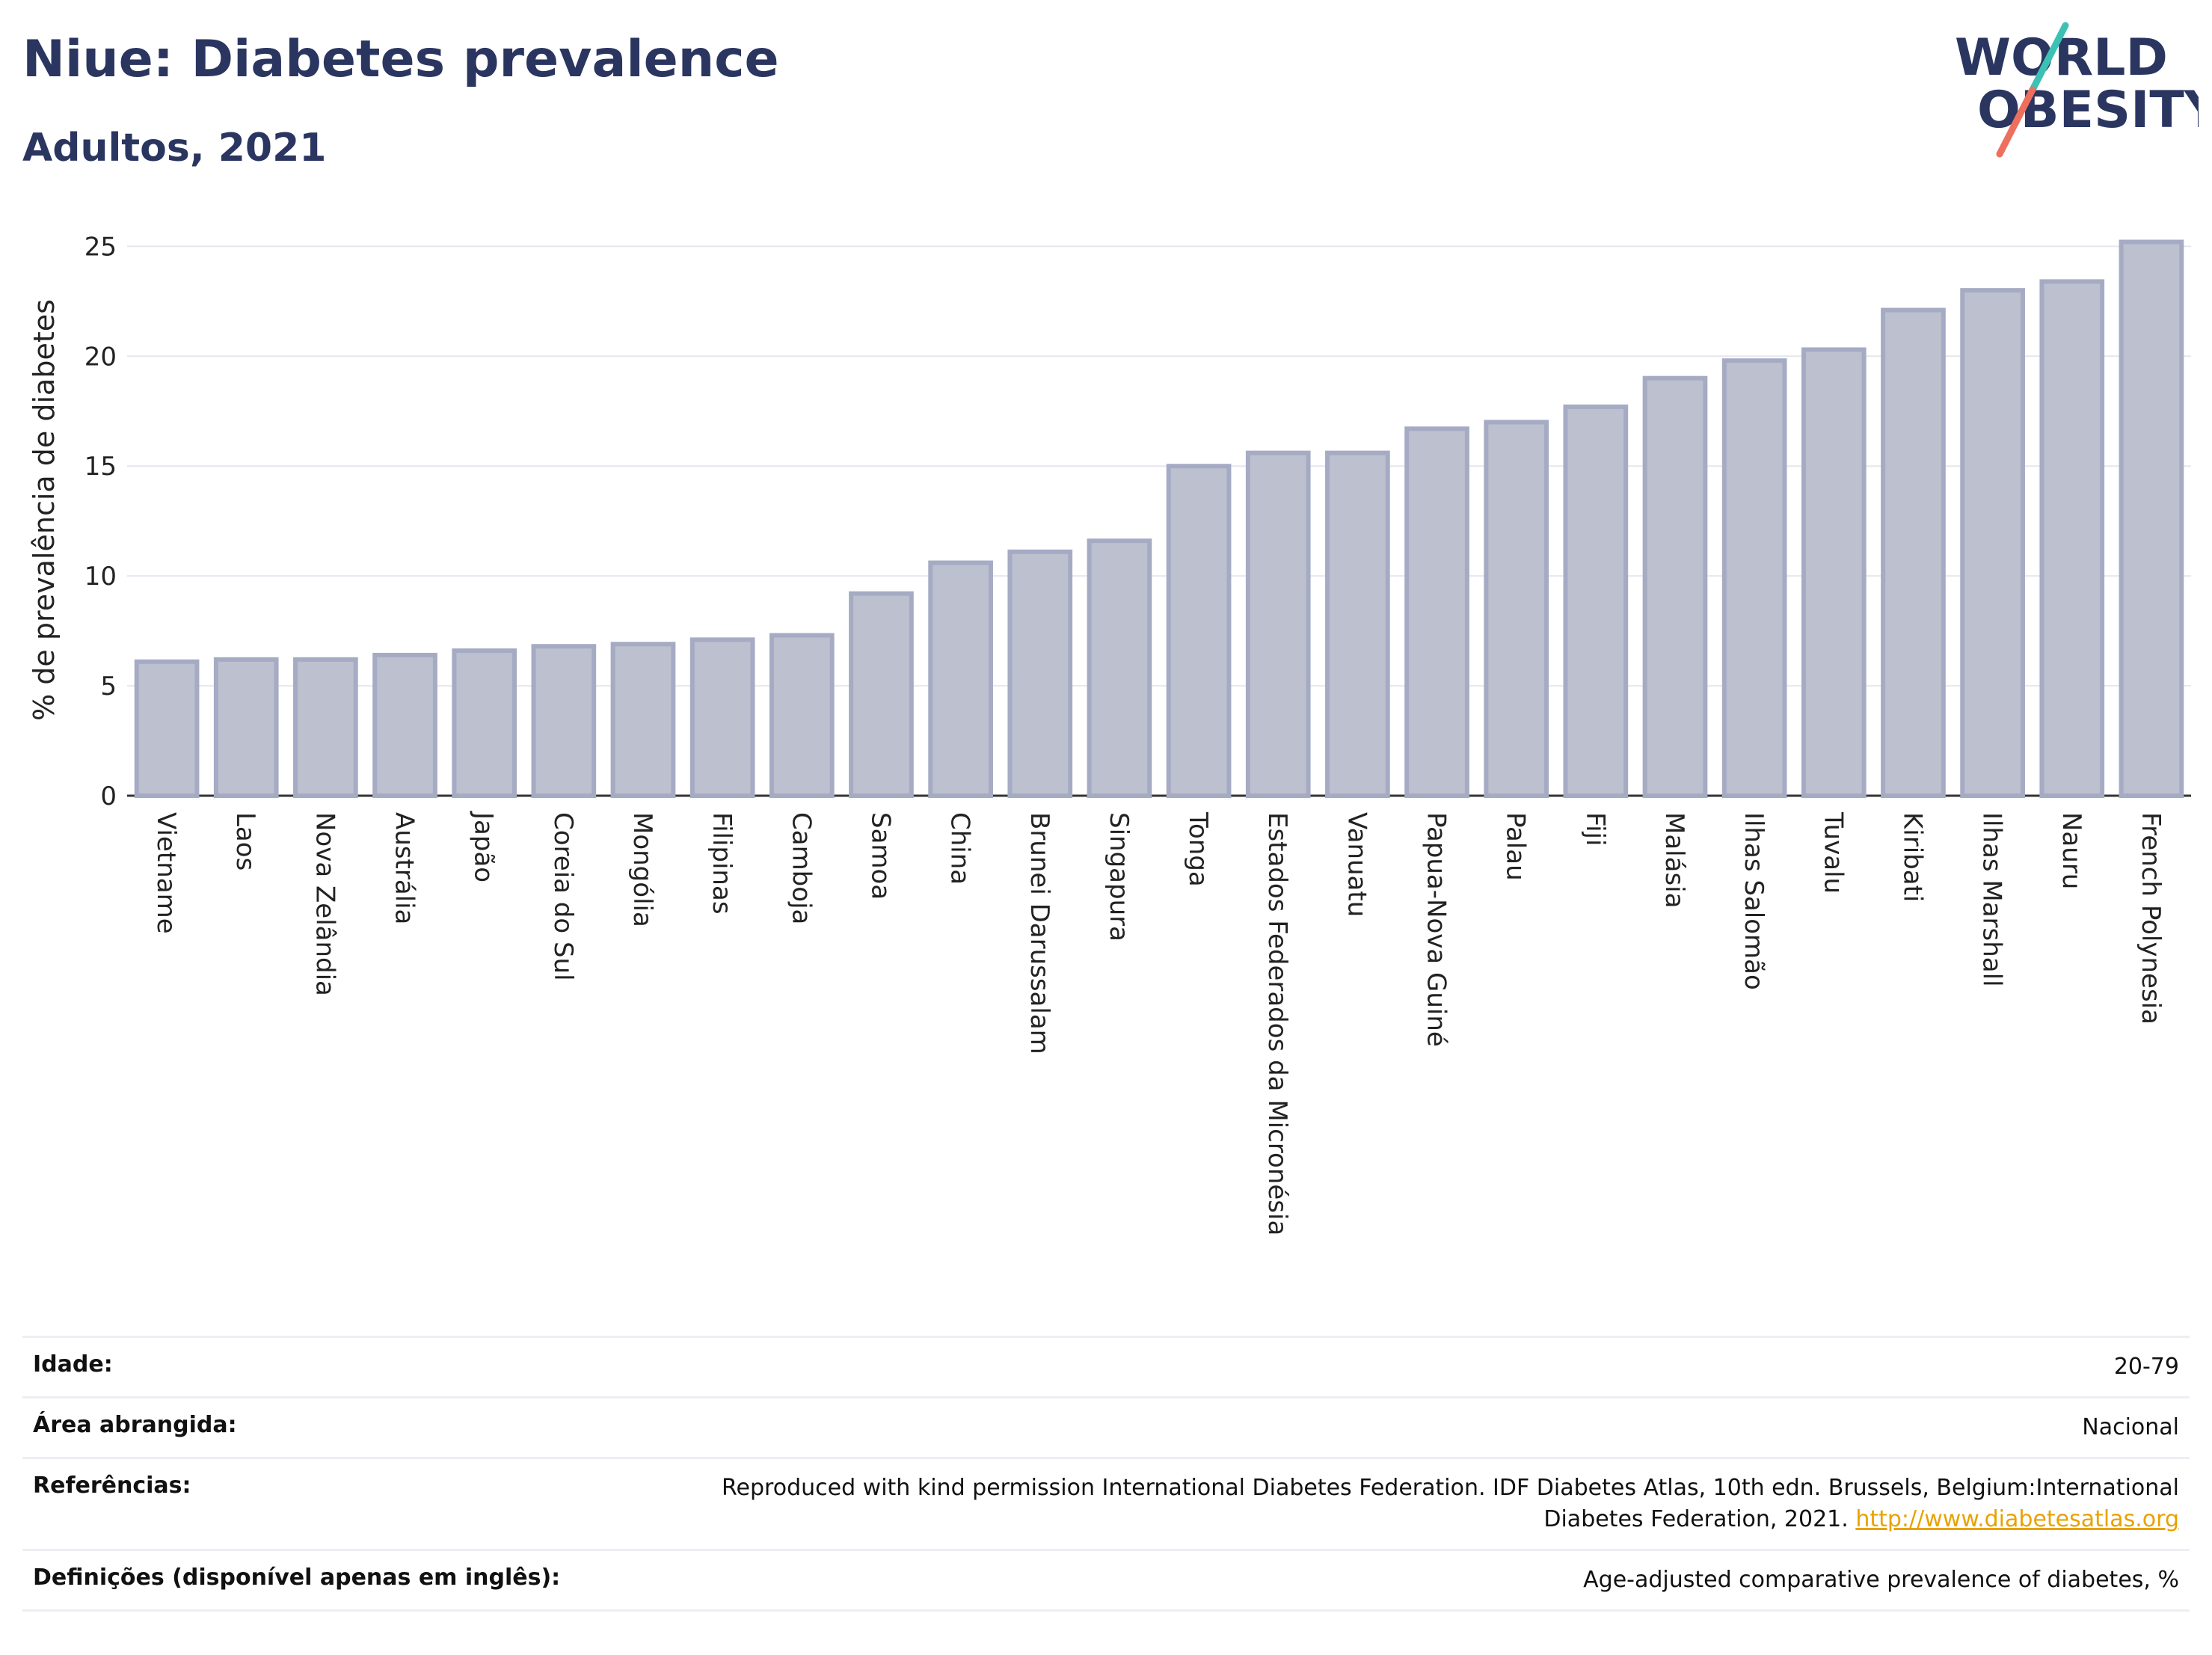 The height and width of the screenshot is (1655, 2212). Describe the element at coordinates (174, 148) in the screenshot. I see `page-subtitle: Adultos, 2021` at that location.